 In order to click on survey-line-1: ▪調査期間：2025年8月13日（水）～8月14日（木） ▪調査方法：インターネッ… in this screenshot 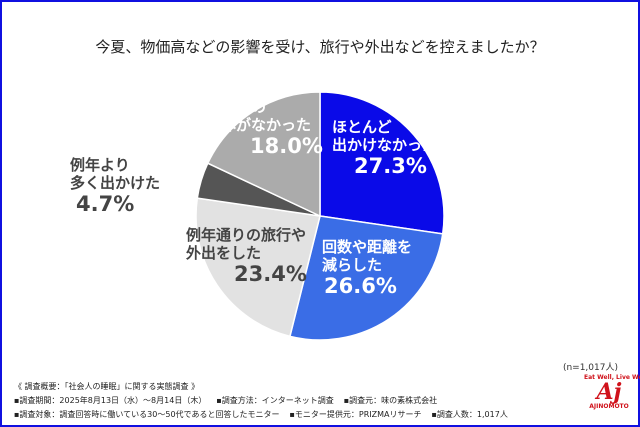, I will do `click(226, 400)`.